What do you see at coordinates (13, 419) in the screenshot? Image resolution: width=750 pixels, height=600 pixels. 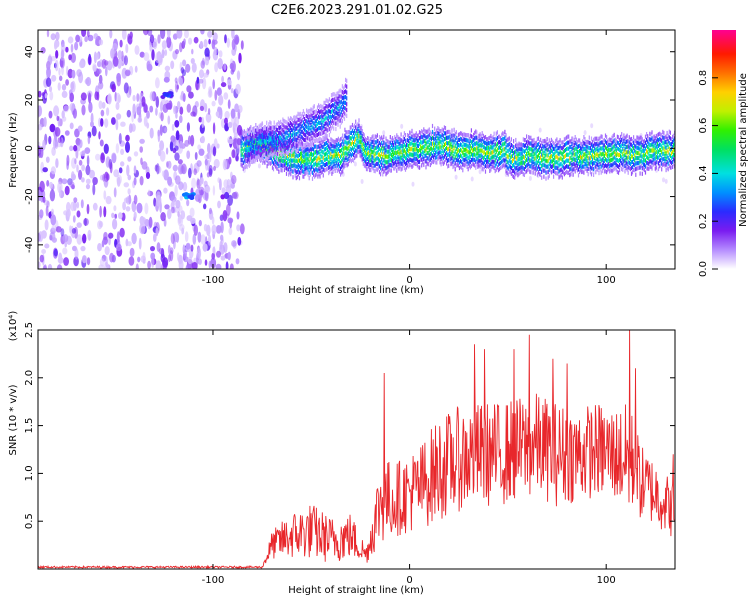 I see `snr-y-label: SNR (10 * v/v)` at bounding box center [13, 419].